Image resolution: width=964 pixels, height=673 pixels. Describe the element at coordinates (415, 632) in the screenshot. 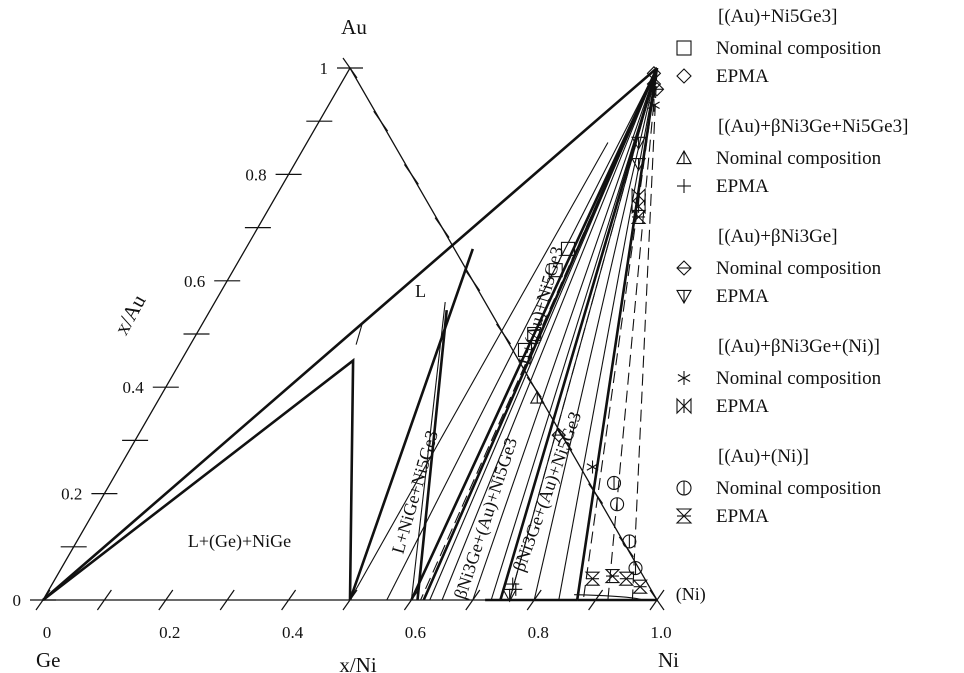

I see `x-tick-label: 0.6` at that location.